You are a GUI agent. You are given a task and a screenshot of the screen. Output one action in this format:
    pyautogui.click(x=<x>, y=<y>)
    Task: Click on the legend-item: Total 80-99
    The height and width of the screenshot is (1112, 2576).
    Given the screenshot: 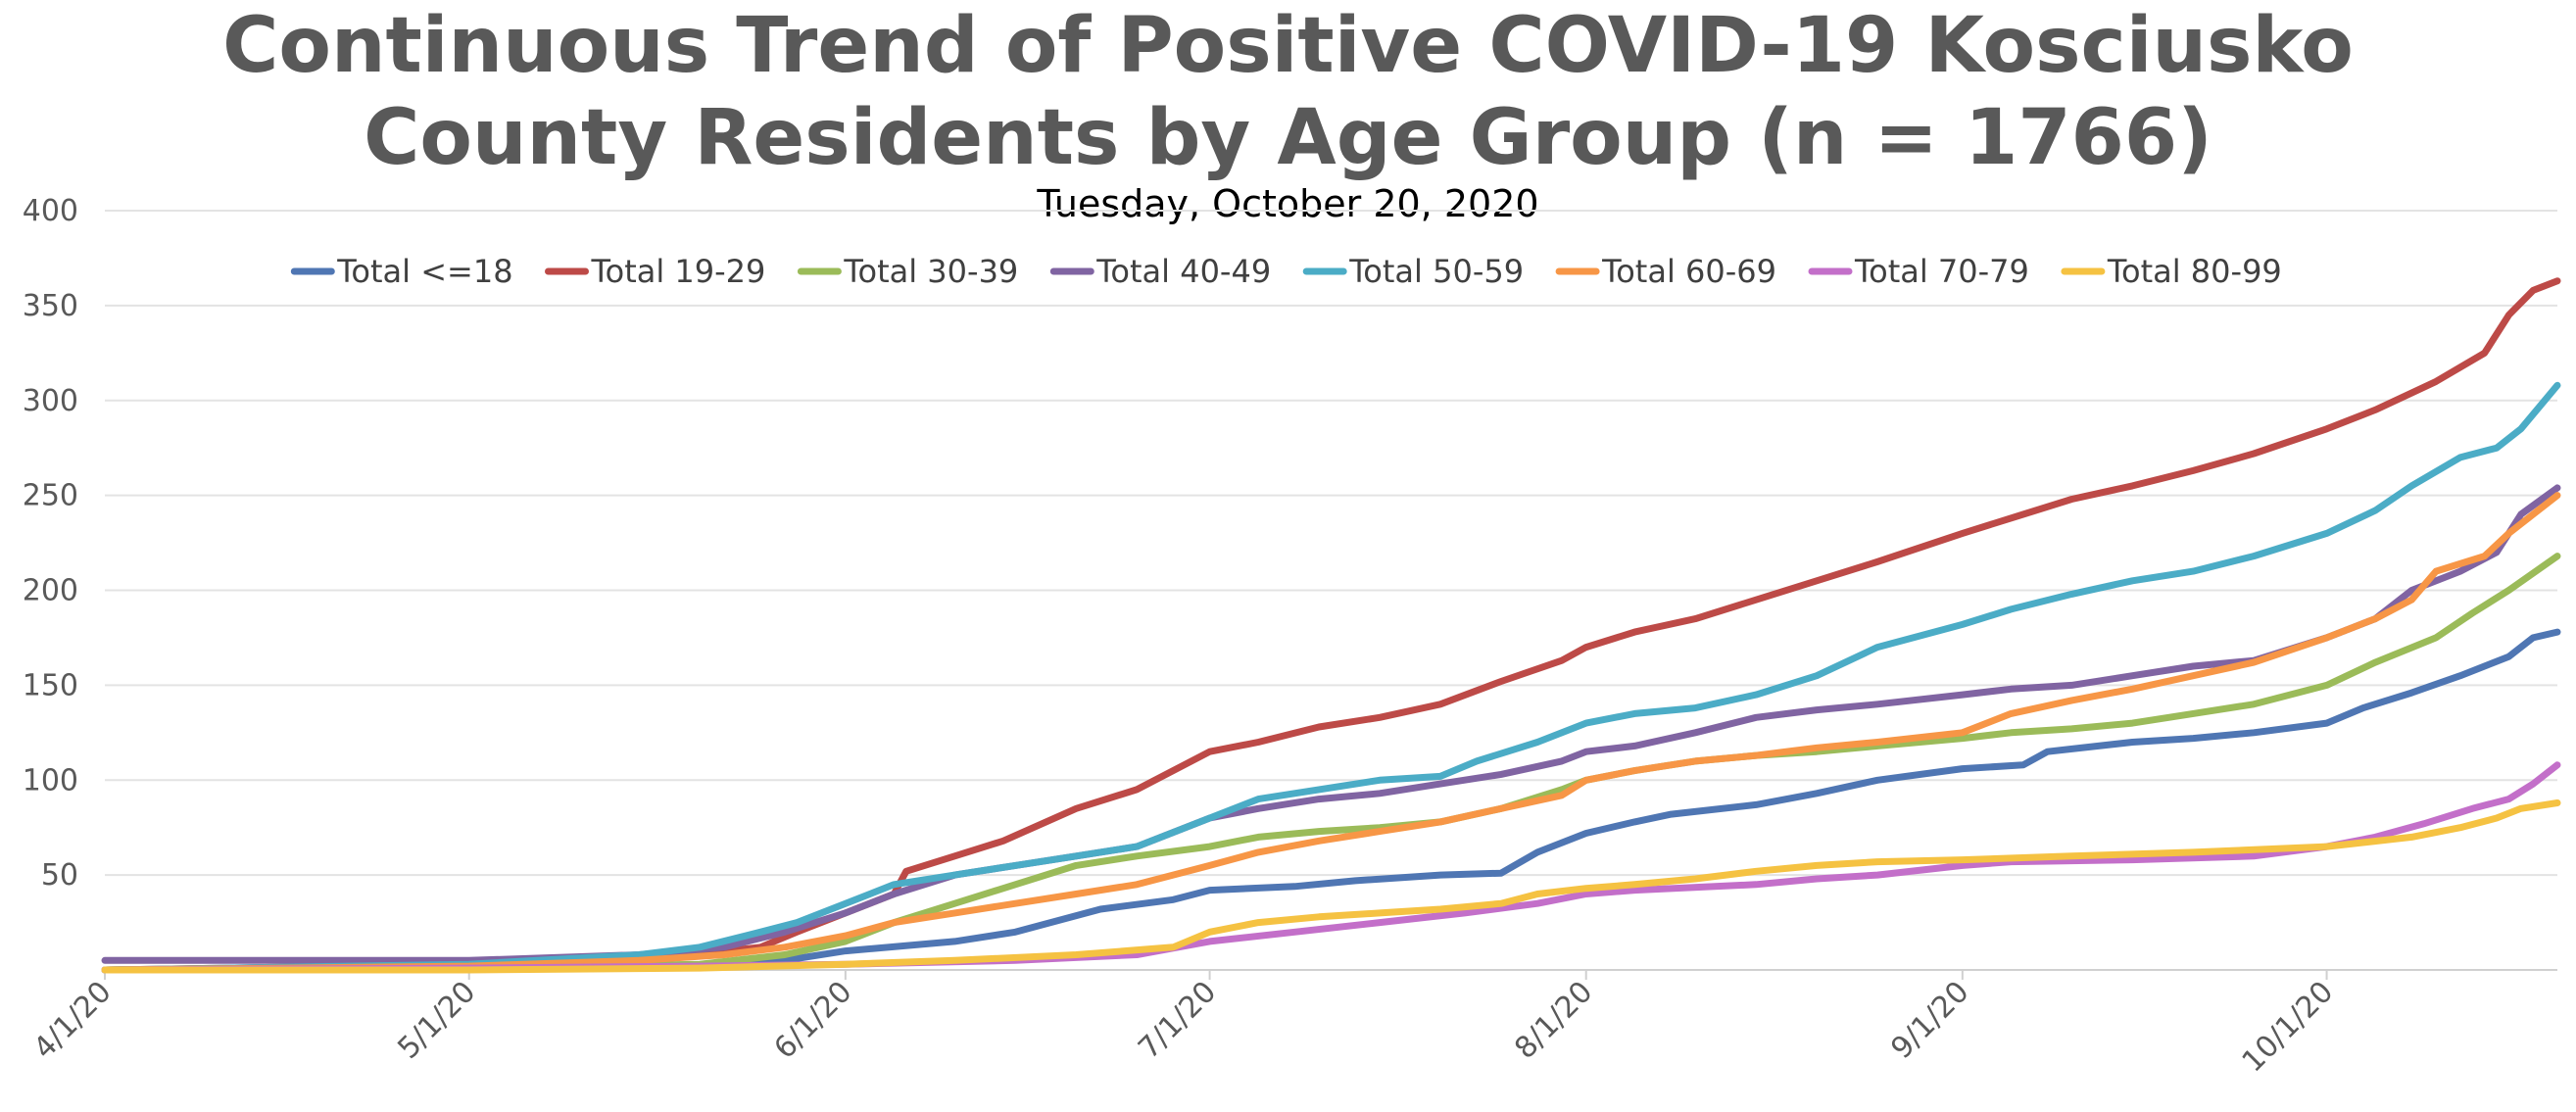 What is the action you would take?
    pyautogui.click(x=2171, y=271)
    